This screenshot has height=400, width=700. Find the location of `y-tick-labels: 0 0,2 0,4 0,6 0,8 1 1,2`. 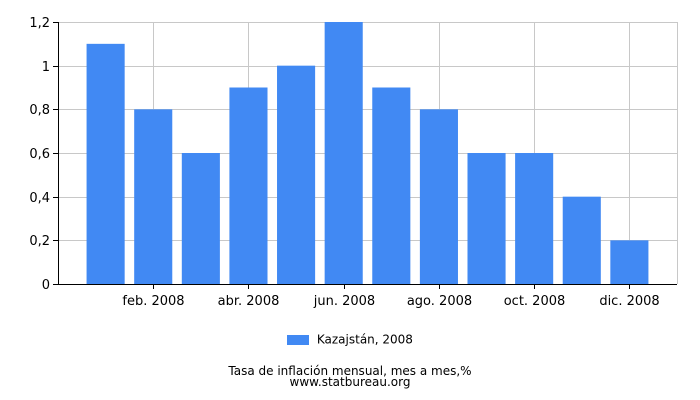

y-tick-labels: 0 0,2 0,4 0,6 0,8 1 1,2 is located at coordinates (39, 154).